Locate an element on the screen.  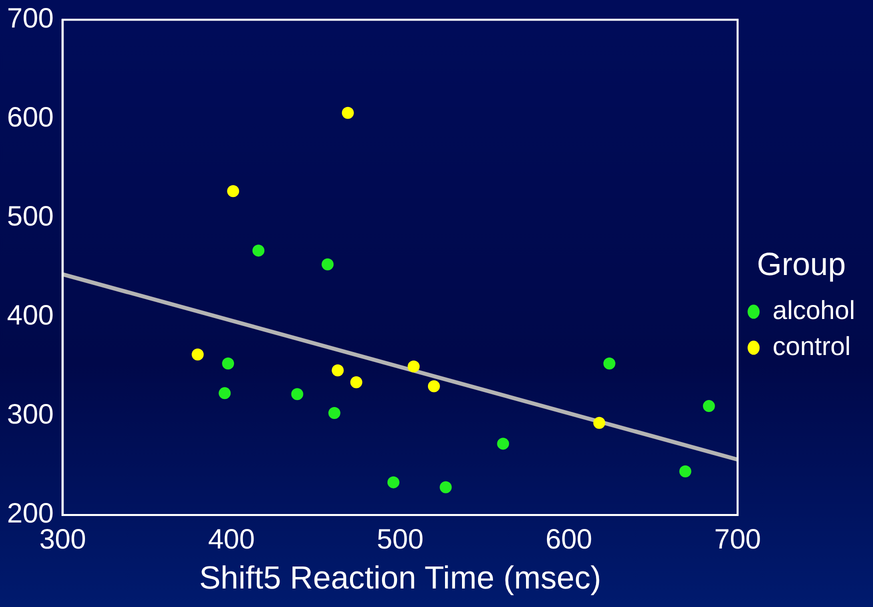
y-tick-label: 700 is located at coordinates (30, 18).